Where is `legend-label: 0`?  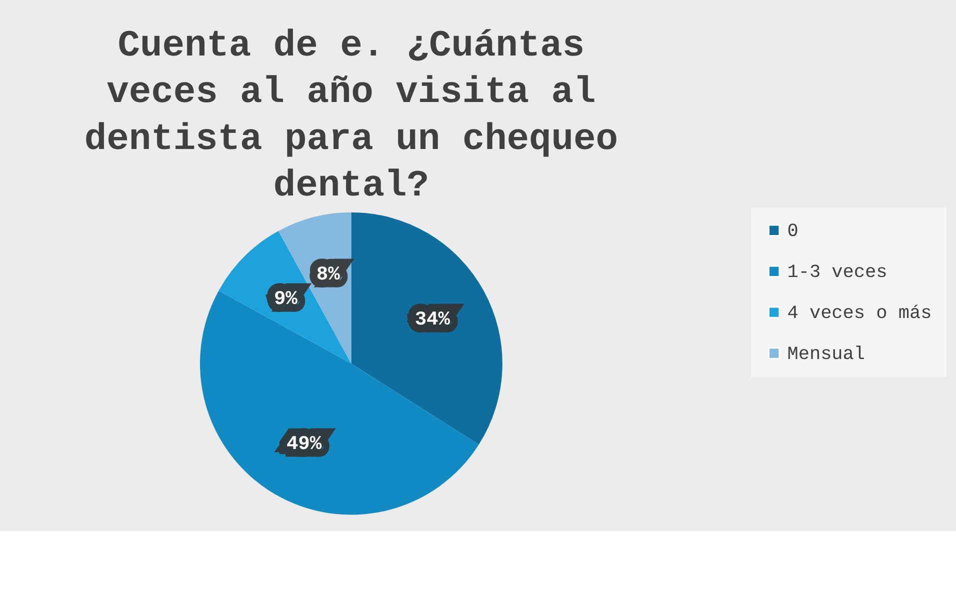
legend-label: 0 is located at coordinates (792, 231).